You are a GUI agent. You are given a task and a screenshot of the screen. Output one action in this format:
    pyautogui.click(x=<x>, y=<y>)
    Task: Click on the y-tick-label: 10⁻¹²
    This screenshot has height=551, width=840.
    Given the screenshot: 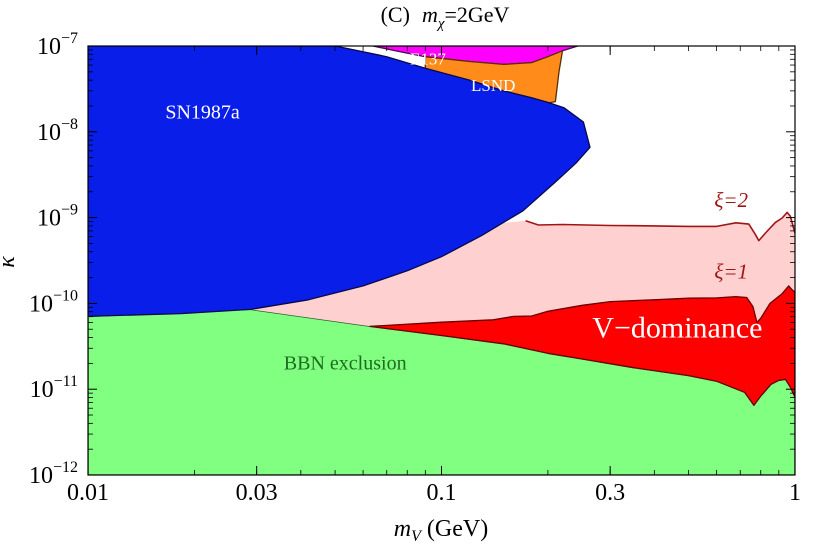 What is the action you would take?
    pyautogui.click(x=53, y=474)
    